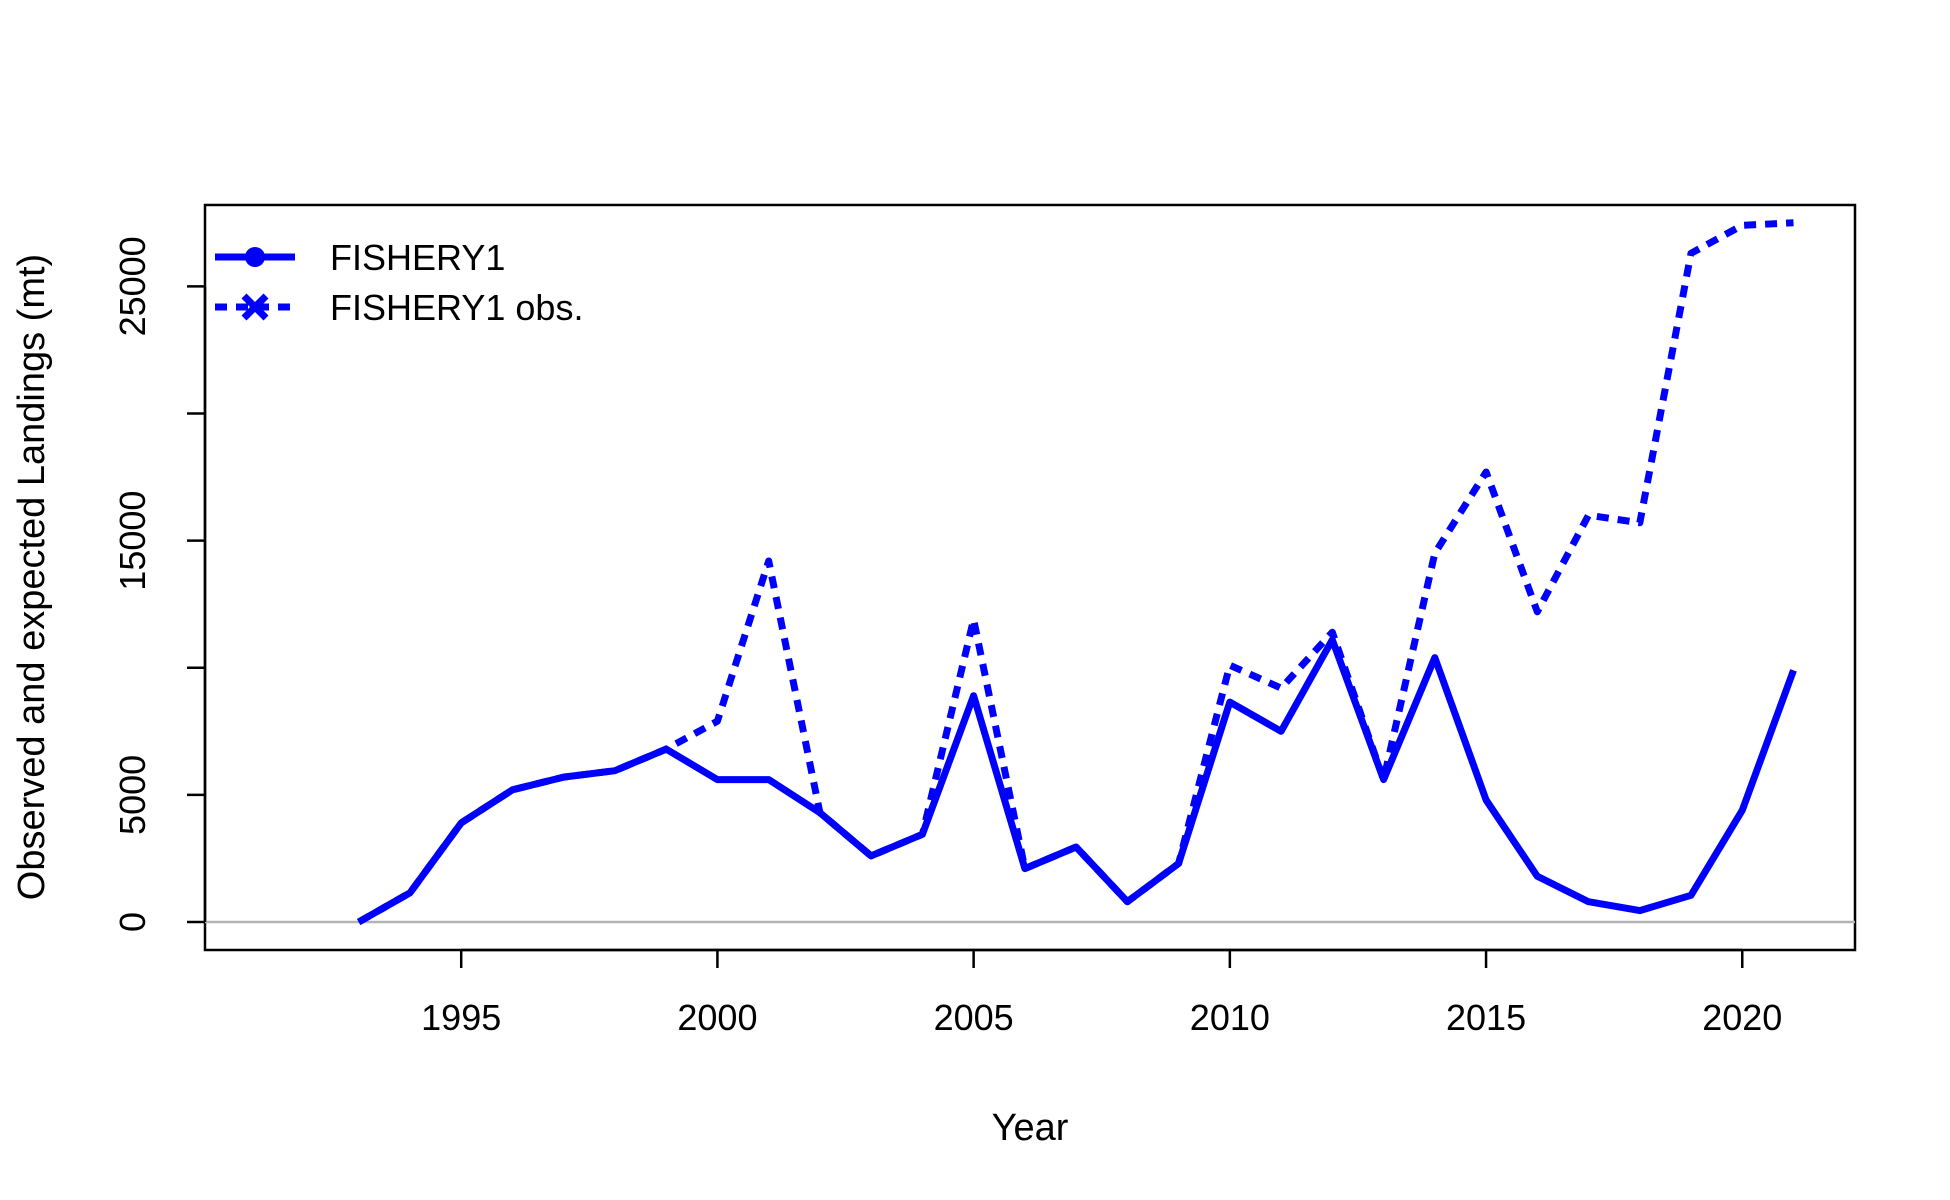 The width and height of the screenshot is (1950, 1200). I want to click on x-axis-title: Year, so click(1030, 1128).